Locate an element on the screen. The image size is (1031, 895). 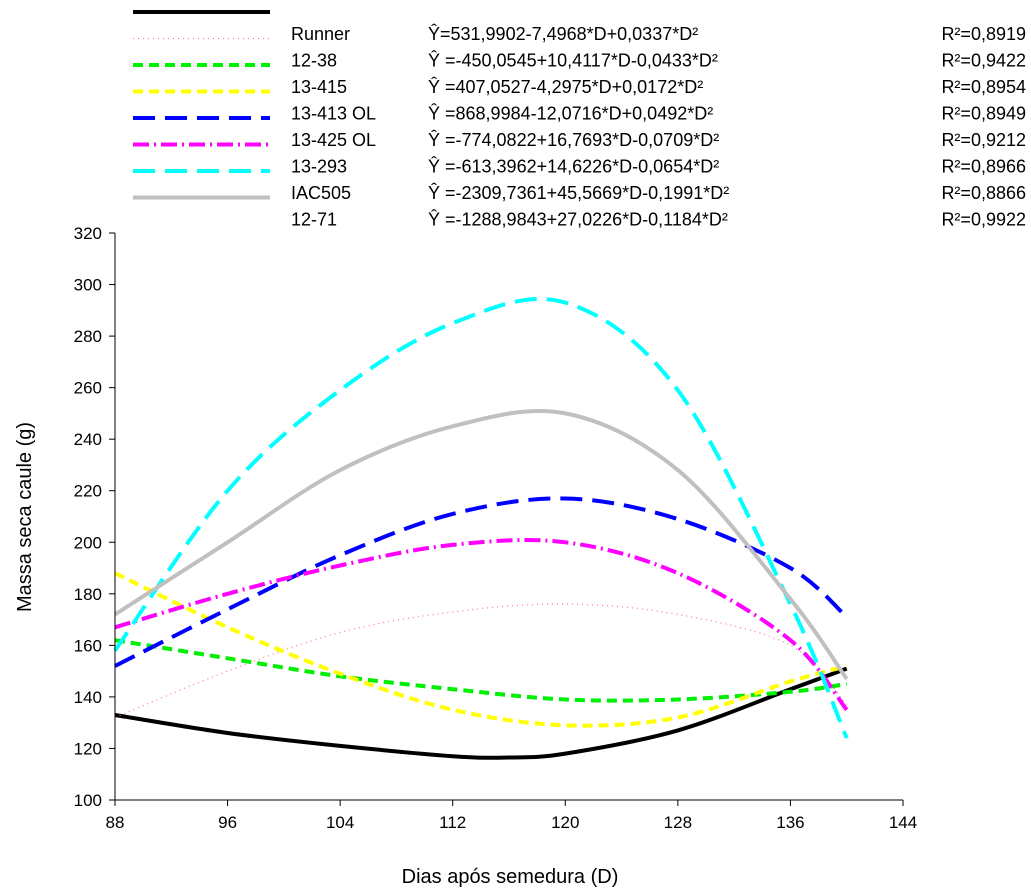
legend-series-name: 13-425 OL is located at coordinates (333, 140).